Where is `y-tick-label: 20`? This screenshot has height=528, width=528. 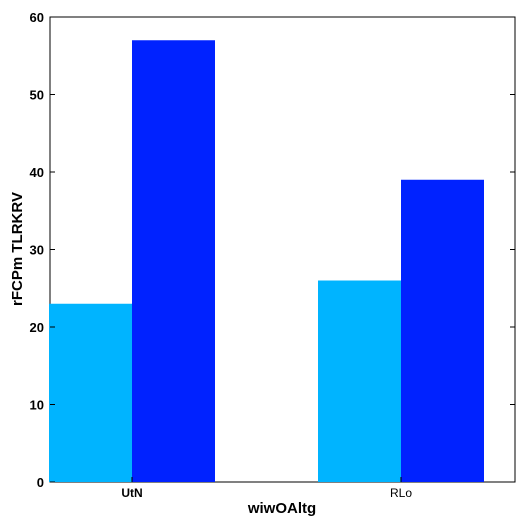
y-tick-label: 20 is located at coordinates (37, 327).